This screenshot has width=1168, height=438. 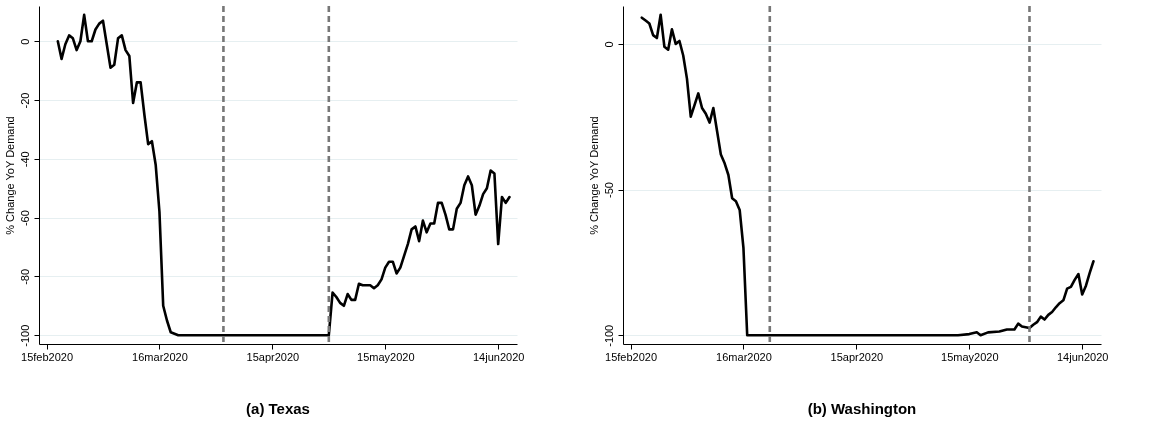 I want to click on y-tick-label: -50, so click(x=608, y=190).